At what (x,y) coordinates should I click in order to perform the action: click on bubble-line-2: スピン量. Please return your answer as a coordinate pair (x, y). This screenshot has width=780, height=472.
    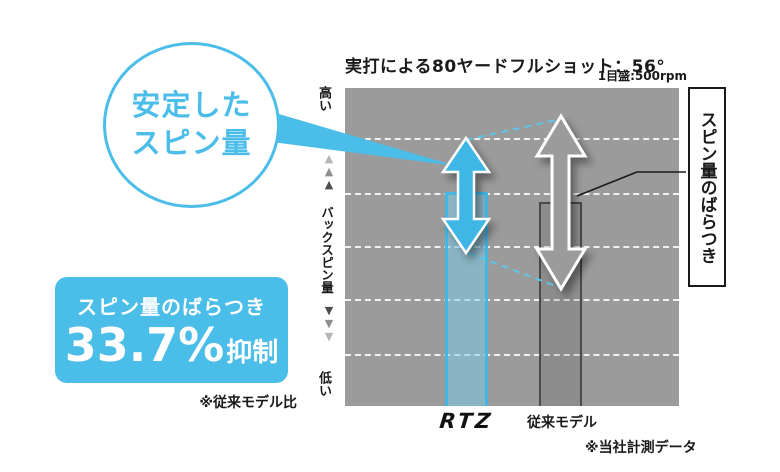
    Looking at the image, I should click on (191, 143).